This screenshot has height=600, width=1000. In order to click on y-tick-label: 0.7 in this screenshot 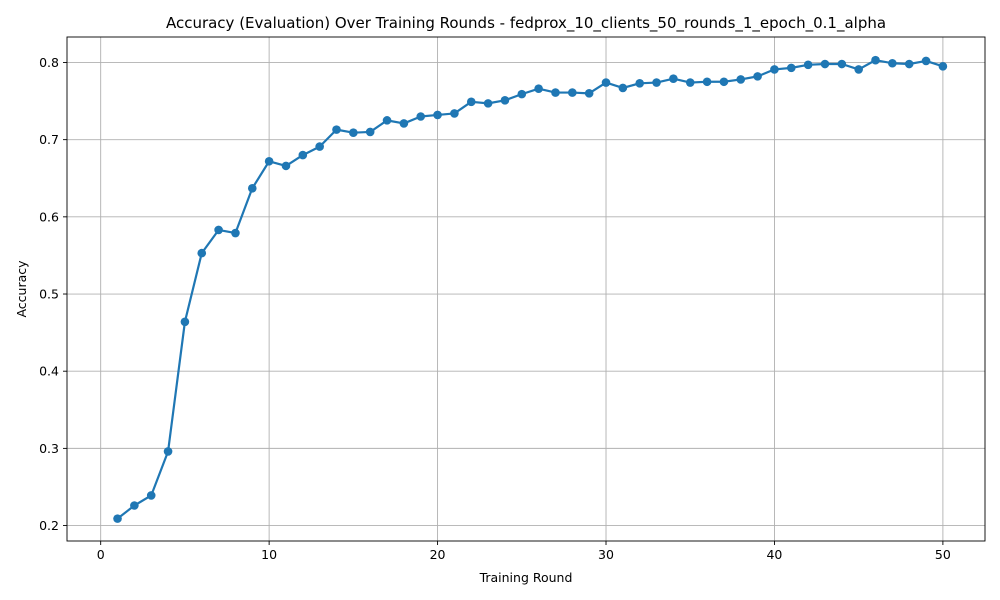, I will do `click(49, 139)`.